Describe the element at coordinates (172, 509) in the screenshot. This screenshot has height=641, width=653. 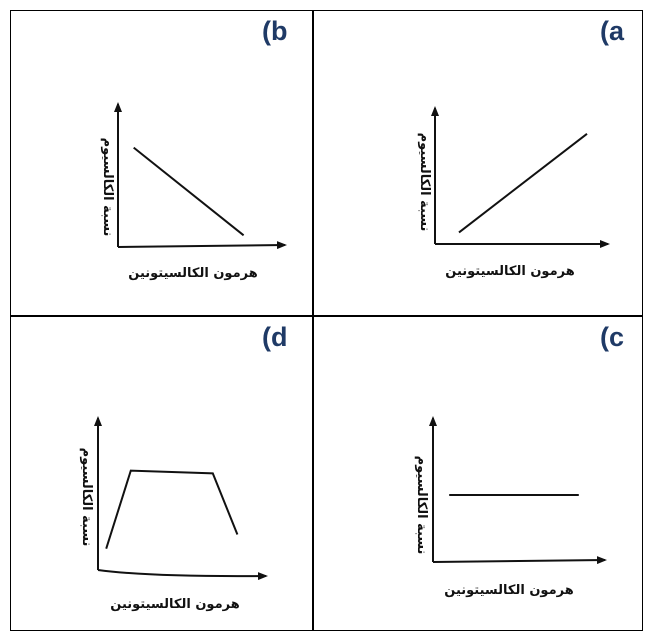
I see `plot-d-line` at that location.